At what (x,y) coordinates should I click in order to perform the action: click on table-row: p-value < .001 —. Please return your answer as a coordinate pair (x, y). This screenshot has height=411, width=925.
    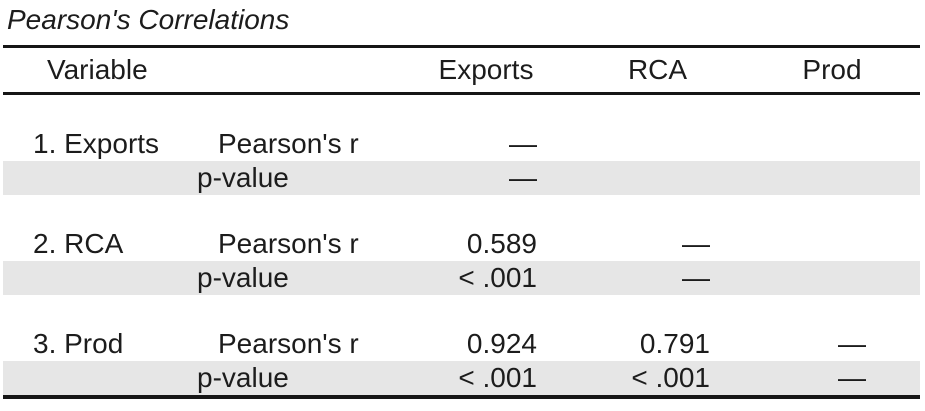
    Looking at the image, I should click on (461, 278).